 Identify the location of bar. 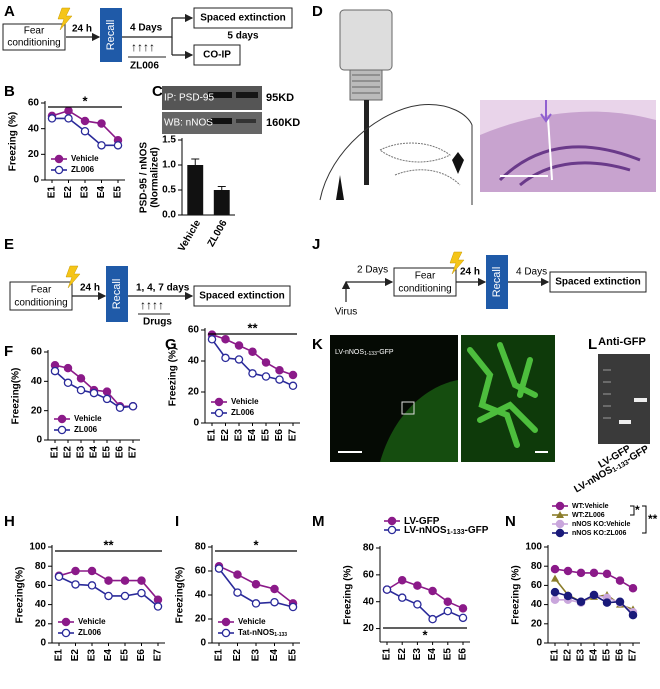
(221, 202).